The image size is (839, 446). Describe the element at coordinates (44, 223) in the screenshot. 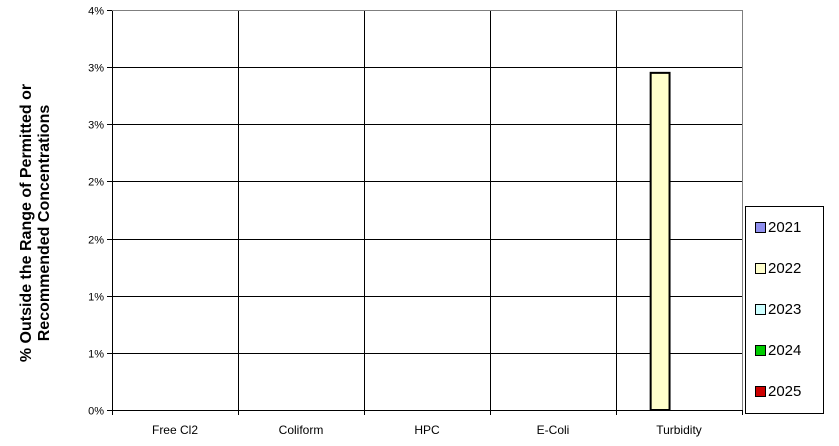

I see `y-axis-label-line-2: Recommended Concentrations` at that location.